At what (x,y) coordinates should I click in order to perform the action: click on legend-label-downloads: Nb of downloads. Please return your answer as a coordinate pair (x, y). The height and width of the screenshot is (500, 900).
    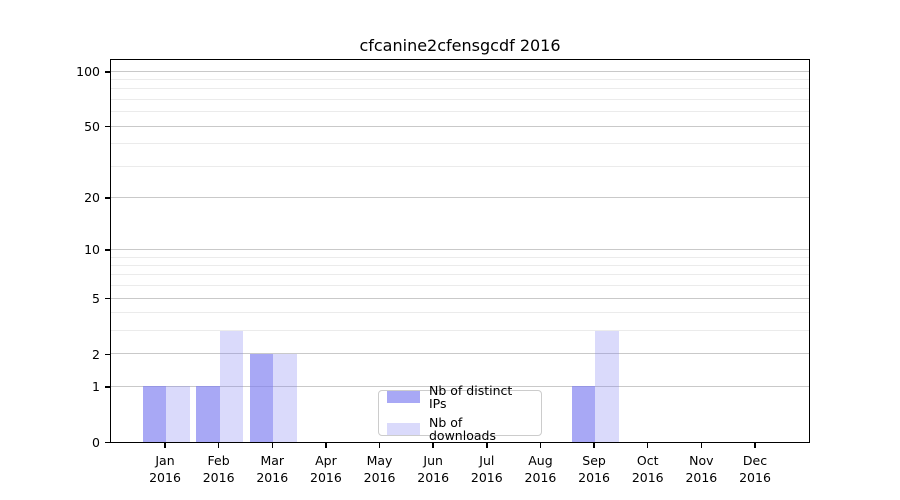
    Looking at the image, I should click on (462, 429).